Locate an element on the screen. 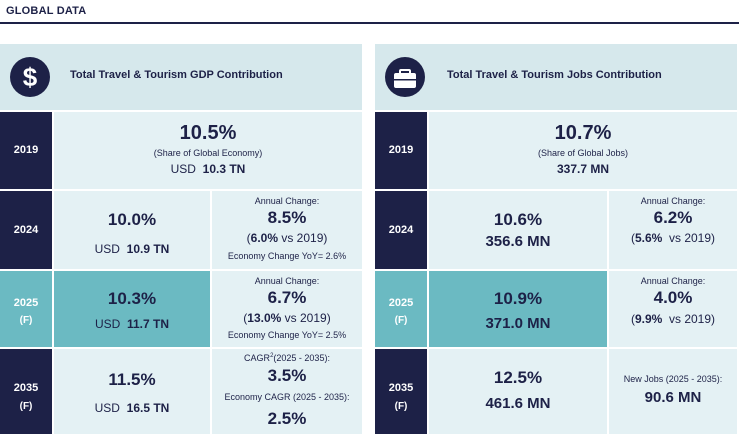 This screenshot has width=739, height=434. gdp-panel-title: Total Travel & Tourism GDP Contribution is located at coordinates (176, 75).